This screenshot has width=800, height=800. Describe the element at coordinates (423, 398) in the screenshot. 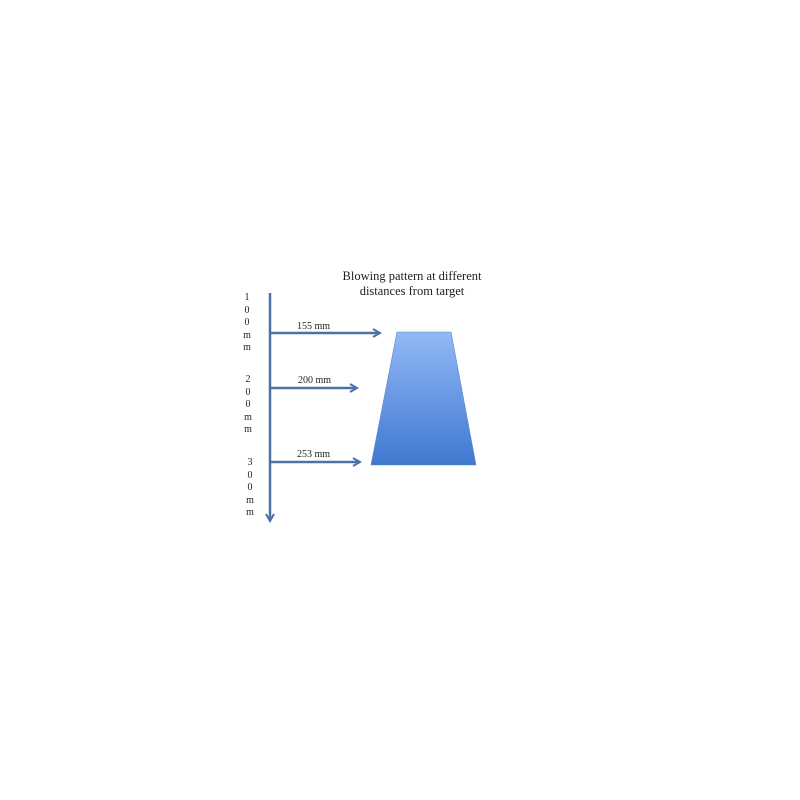

I see `blowing-pattern-trapezoid` at that location.